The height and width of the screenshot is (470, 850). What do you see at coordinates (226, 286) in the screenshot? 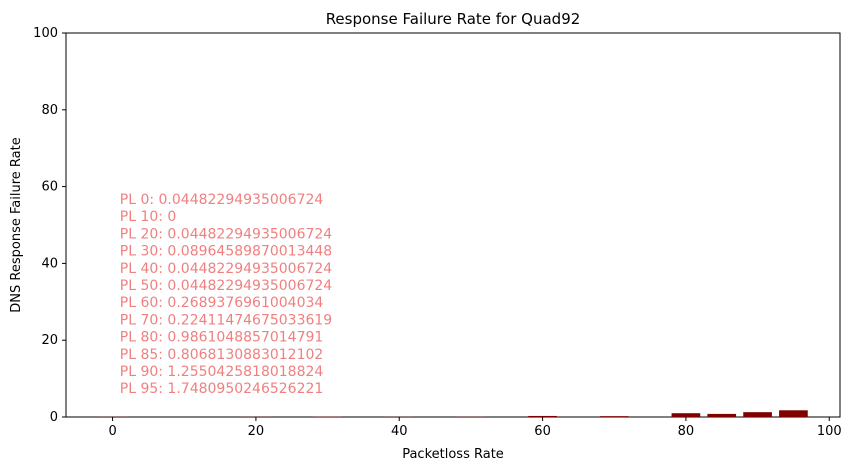
I see `annotation-line: PL 50: 0.04482294935006724` at bounding box center [226, 286].